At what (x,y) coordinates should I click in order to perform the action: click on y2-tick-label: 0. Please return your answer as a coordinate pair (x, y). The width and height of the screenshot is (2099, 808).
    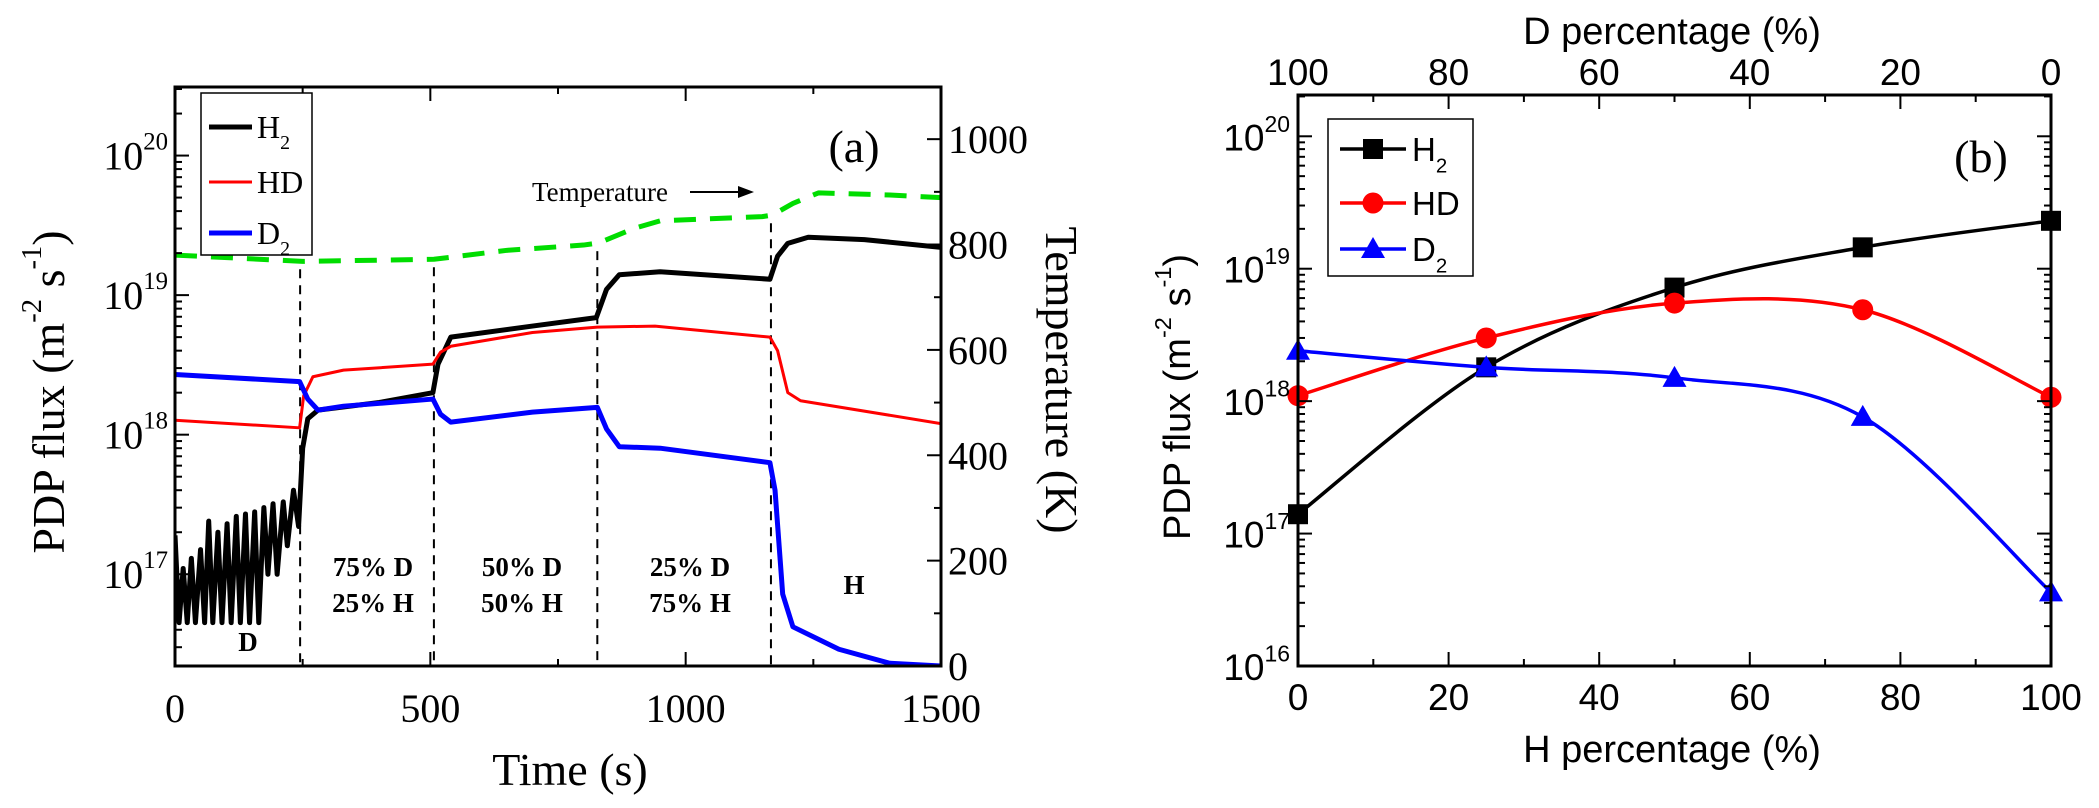
    Looking at the image, I should click on (958, 666).